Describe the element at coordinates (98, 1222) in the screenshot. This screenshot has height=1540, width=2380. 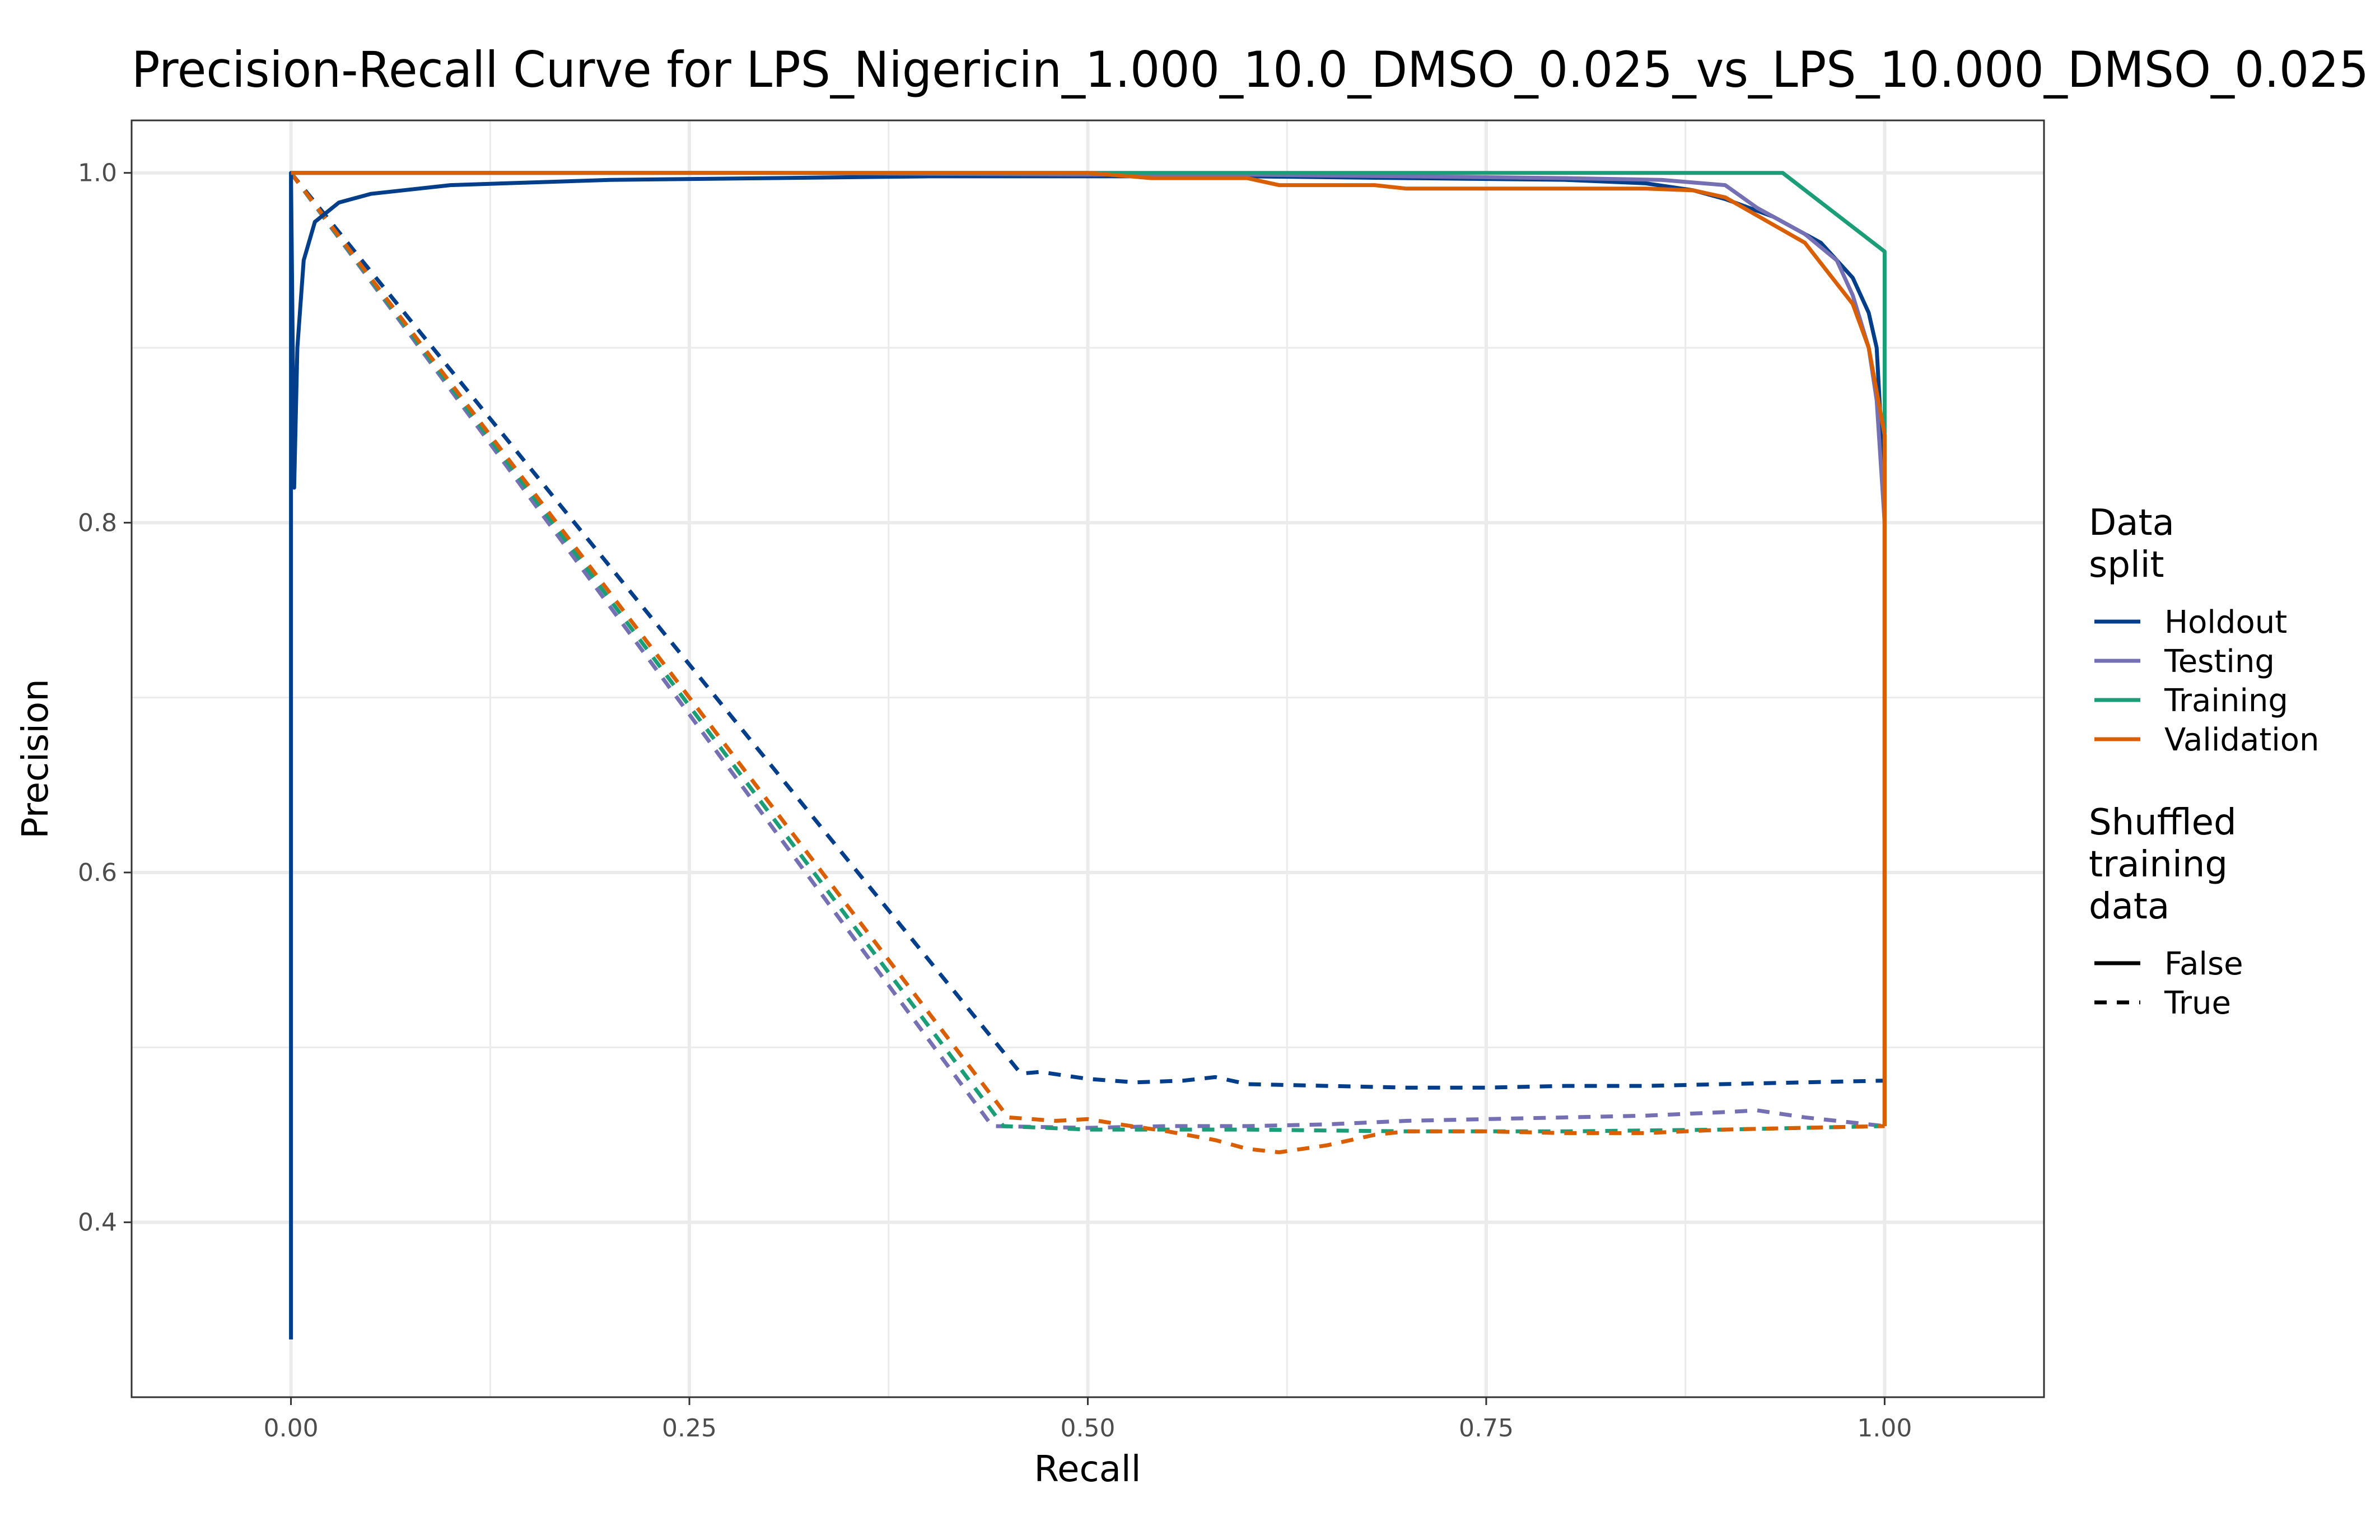
I see `y-tick-label: 0.4` at that location.